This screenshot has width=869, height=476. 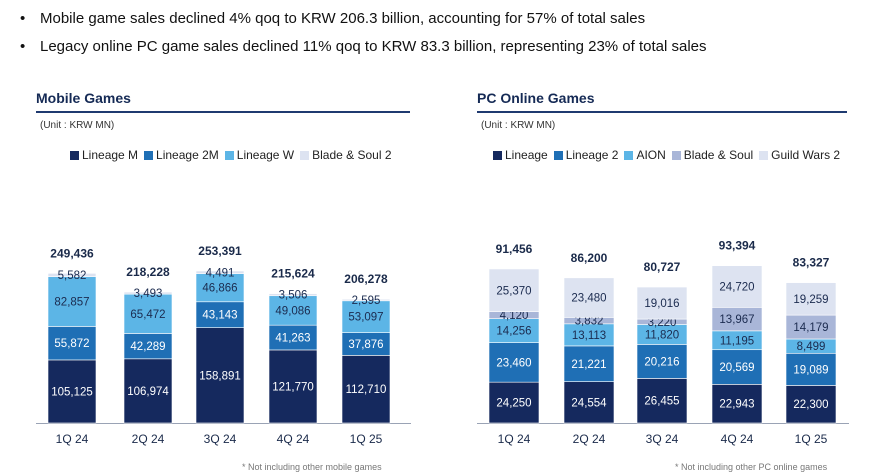 I want to click on data-label: 25,370, so click(x=513, y=291).